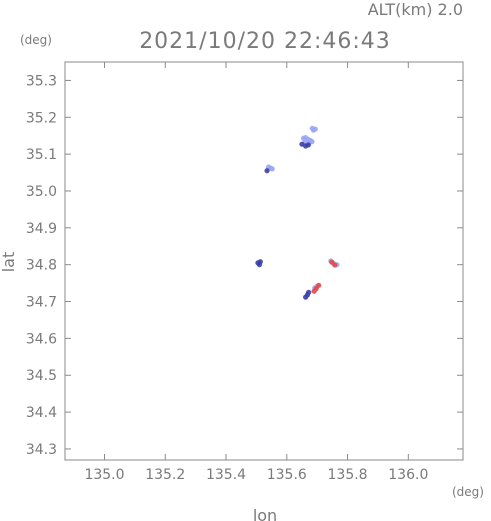 The image size is (491, 521). Describe the element at coordinates (41, 229) in the screenshot. I see `y-tick-label: 34.9` at that location.